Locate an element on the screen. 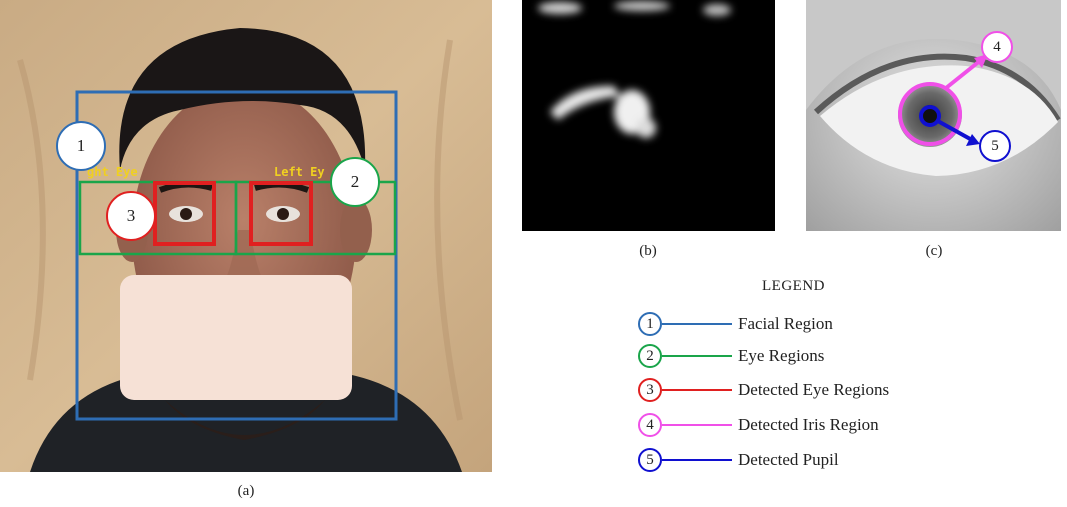  legend-number: 2 is located at coordinates (650, 356).